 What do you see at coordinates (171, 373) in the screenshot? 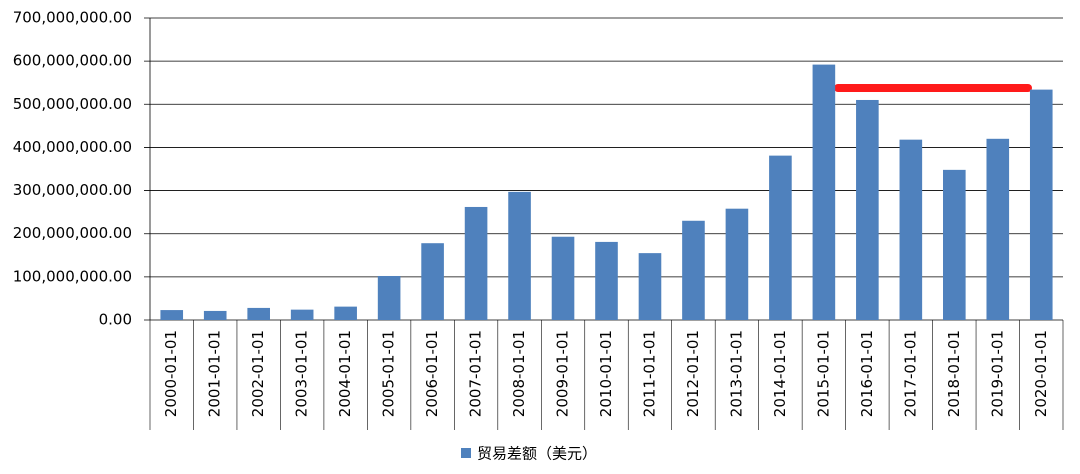
I see `x-tick-label: 2000-01-01` at bounding box center [171, 373].